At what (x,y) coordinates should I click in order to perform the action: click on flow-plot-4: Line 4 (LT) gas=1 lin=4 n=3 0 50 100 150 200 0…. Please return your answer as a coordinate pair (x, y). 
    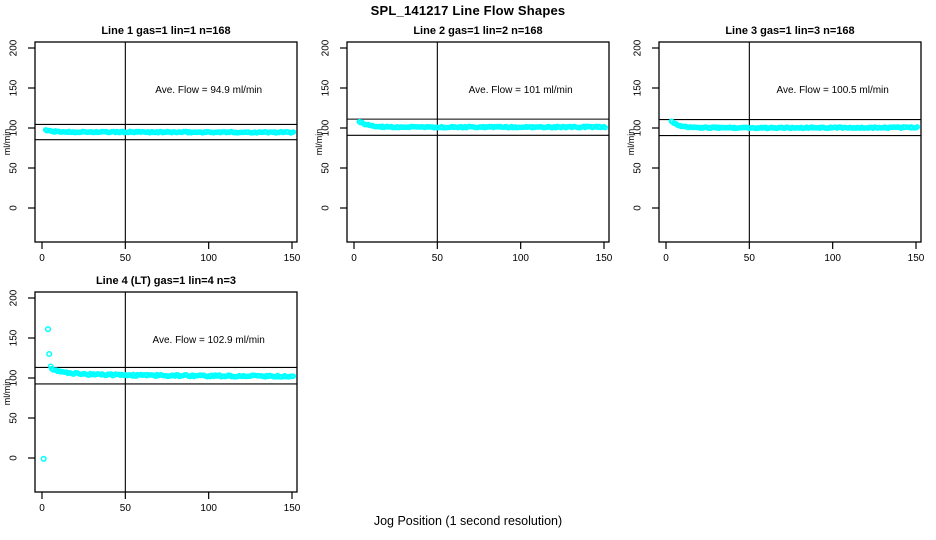
    Looking at the image, I should click on (151, 394).